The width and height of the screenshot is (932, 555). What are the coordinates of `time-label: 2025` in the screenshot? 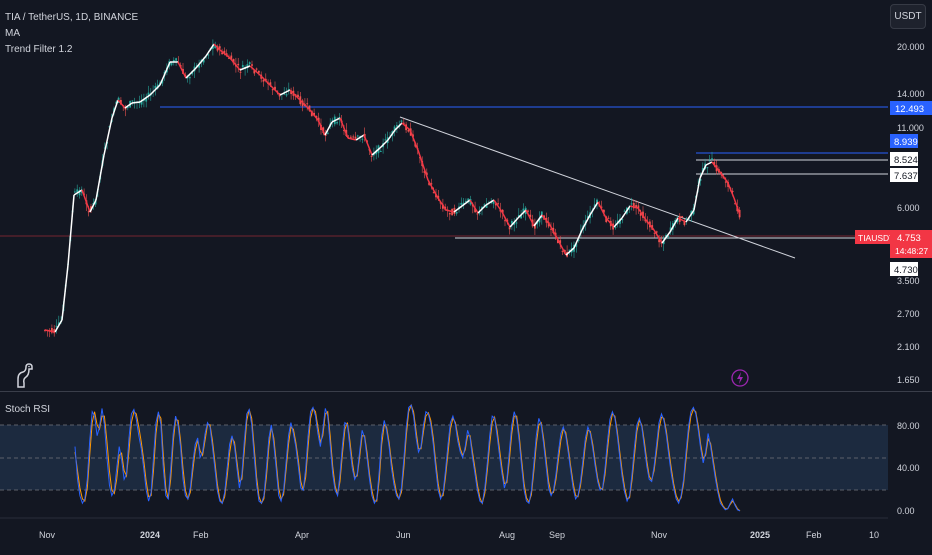 It's located at (760, 535).